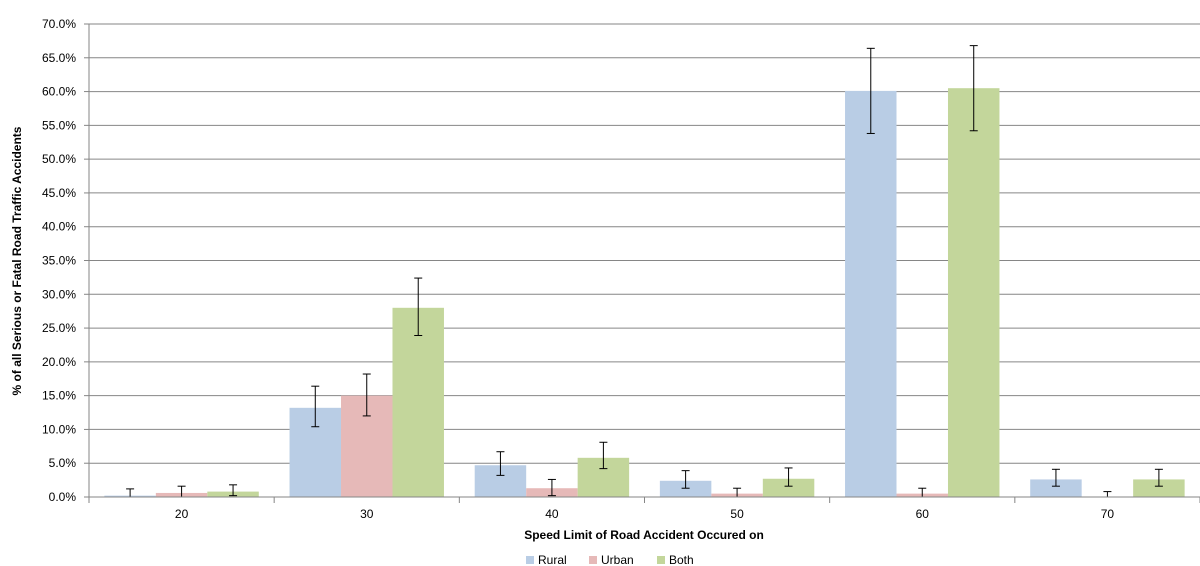 This screenshot has height=566, width=1200. I want to click on x-tick-label: 30, so click(367, 514).